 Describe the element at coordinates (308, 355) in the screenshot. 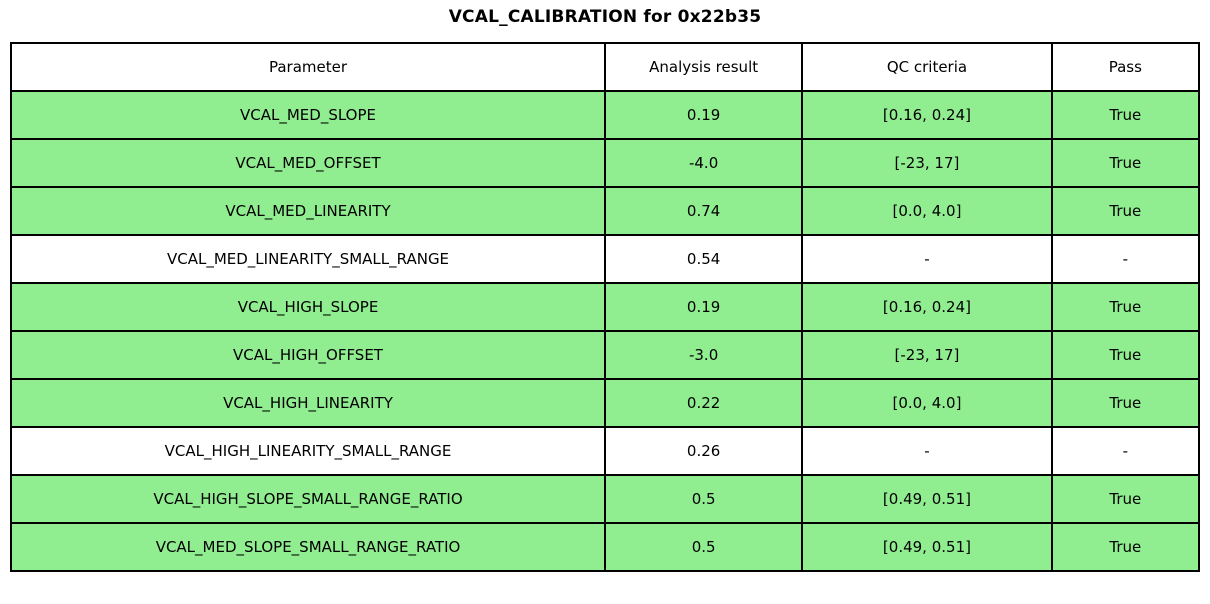

I see `parameter-cell: VCAL_HIGH_OFFSET` at that location.